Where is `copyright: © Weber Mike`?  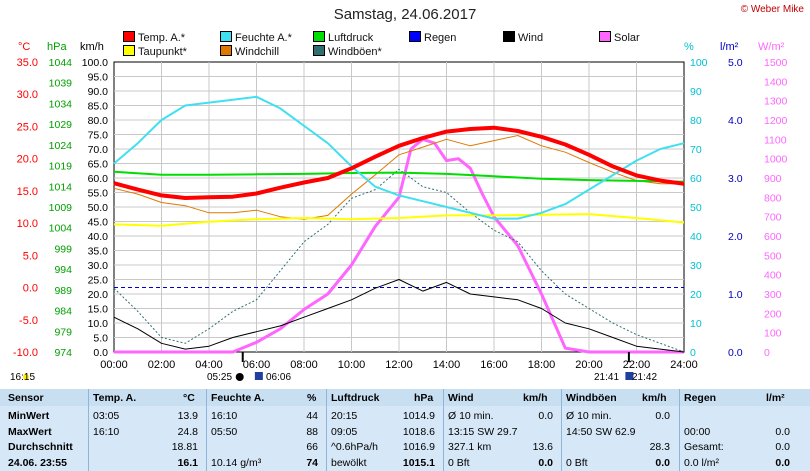 copyright: © Weber Mike is located at coordinates (772, 9).